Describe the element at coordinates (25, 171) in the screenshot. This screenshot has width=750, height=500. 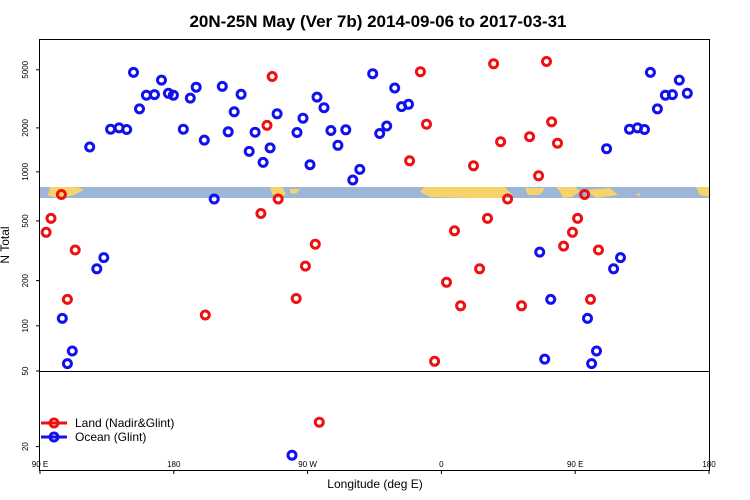
I see `y-tick-label: 1000` at that location.